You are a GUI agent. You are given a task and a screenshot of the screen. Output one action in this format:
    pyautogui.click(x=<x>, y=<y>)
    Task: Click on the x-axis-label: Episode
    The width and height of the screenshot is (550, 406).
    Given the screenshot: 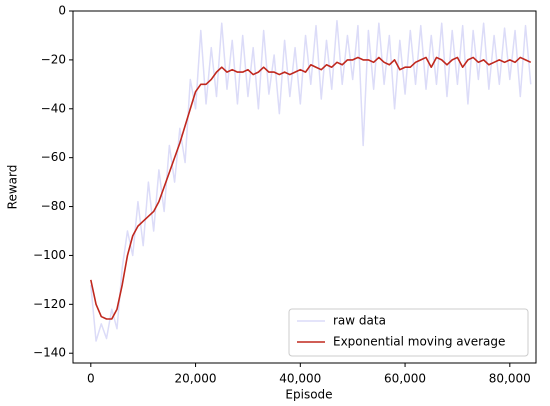 What is the action you would take?
    pyautogui.click(x=308, y=395)
    